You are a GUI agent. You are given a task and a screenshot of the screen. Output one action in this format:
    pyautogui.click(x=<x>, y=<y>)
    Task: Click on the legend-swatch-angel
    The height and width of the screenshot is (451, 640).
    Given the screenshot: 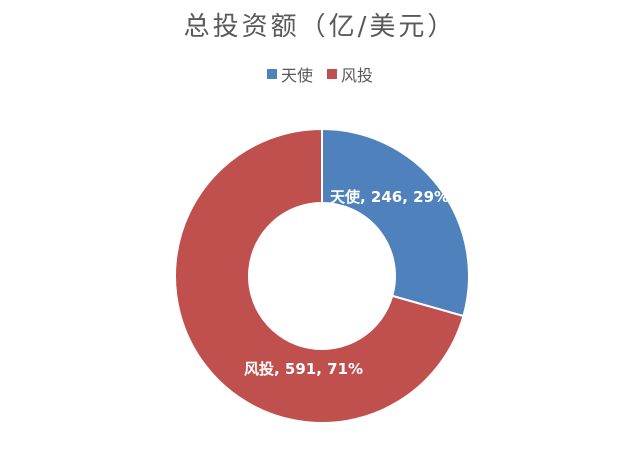 What is the action you would take?
    pyautogui.click(x=271, y=74)
    